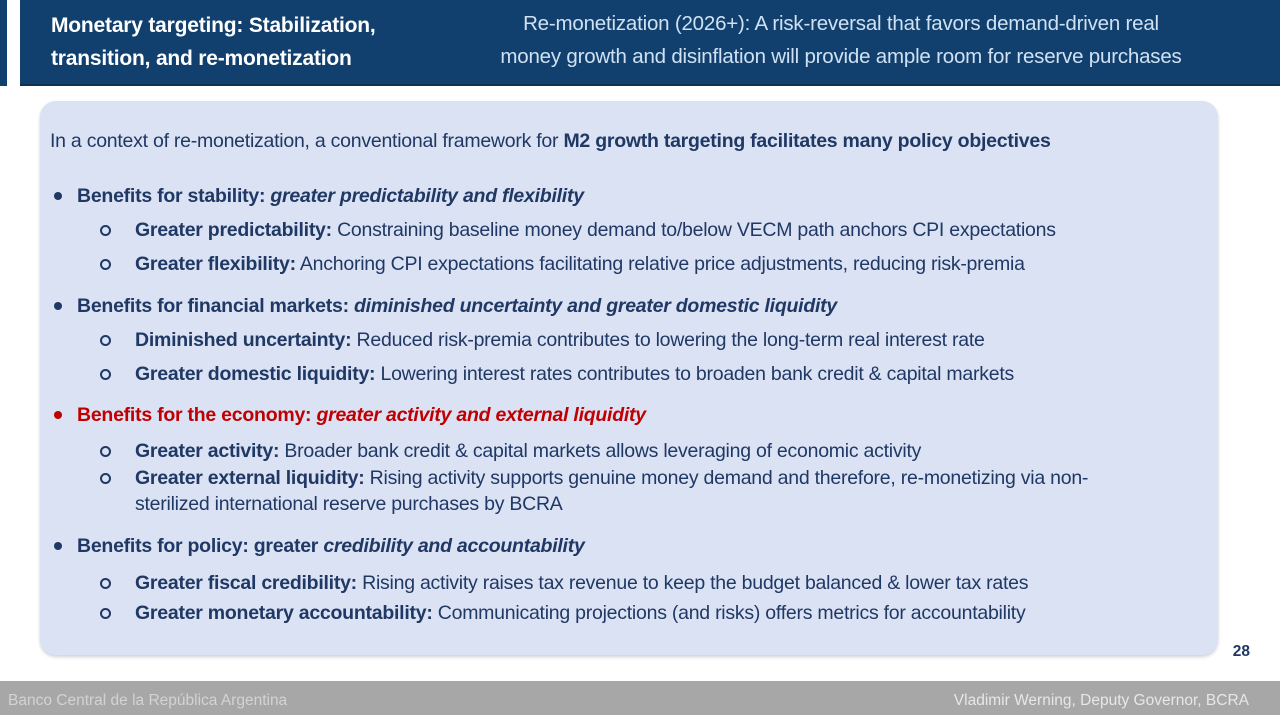  Describe the element at coordinates (201, 58) in the screenshot. I see `header-title-line2: transition, and re-monetization` at that location.